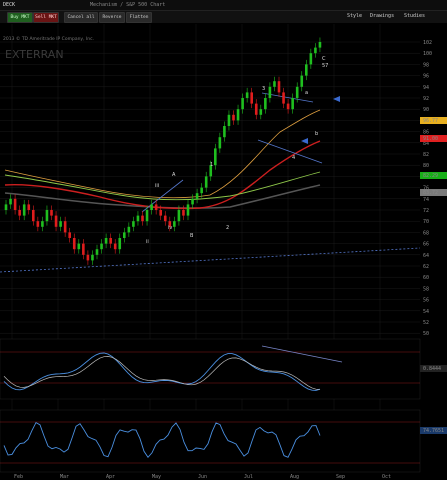 This screenshot has width=447, height=480. What do you see at coordinates (48, 38) in the screenshot?
I see `copyright-text: 2013 © TD Ameritrade IP Company, Inc.` at bounding box center [48, 38].